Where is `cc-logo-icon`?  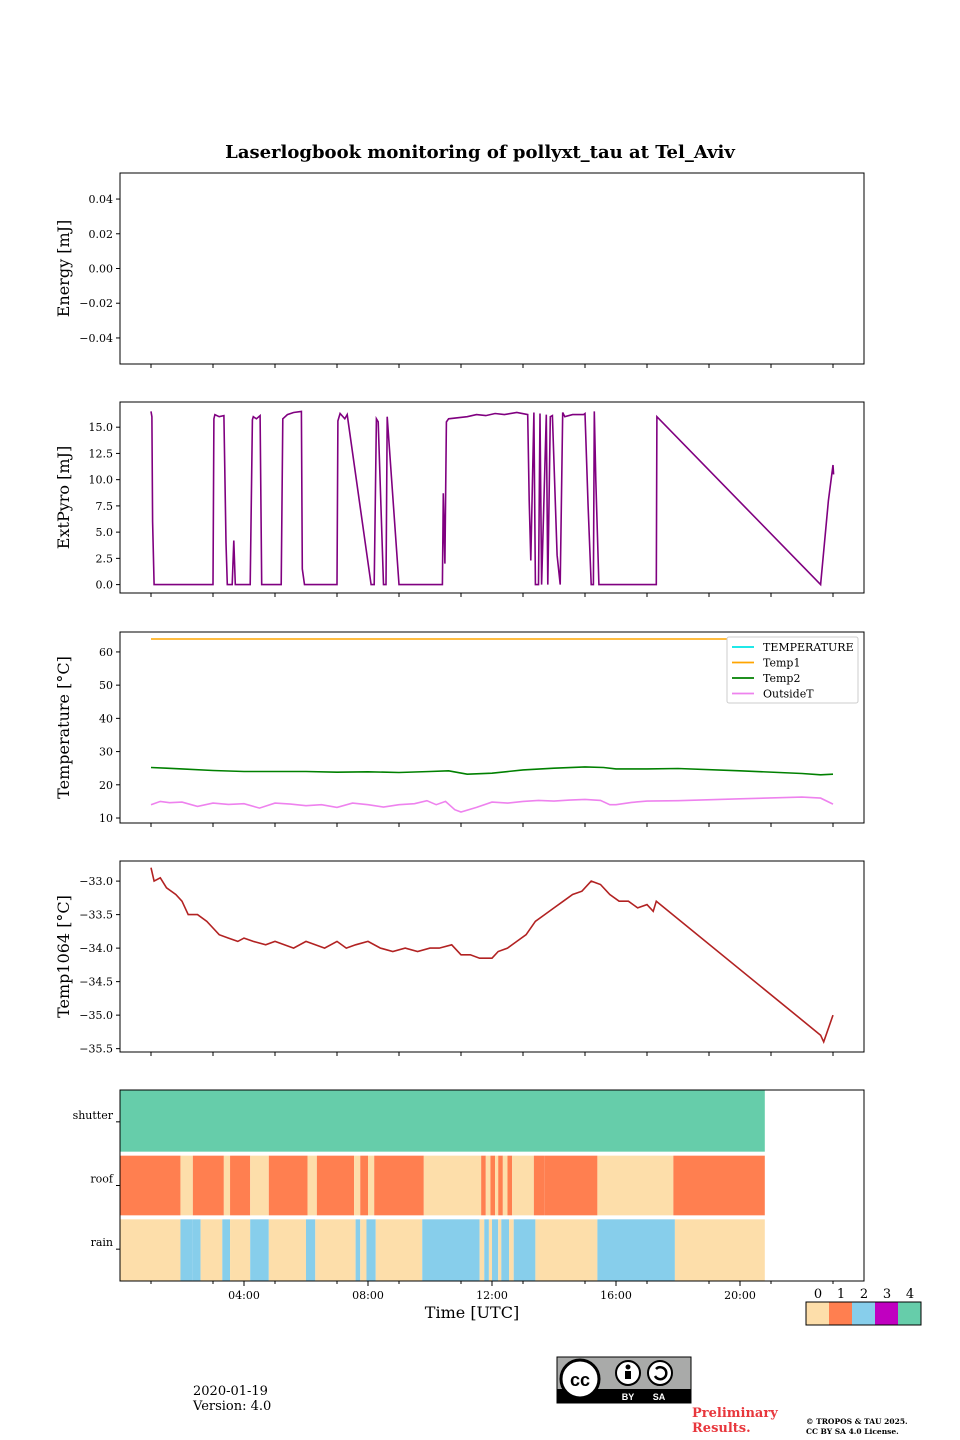 cc-logo-icon is located at coordinates (580, 1379).